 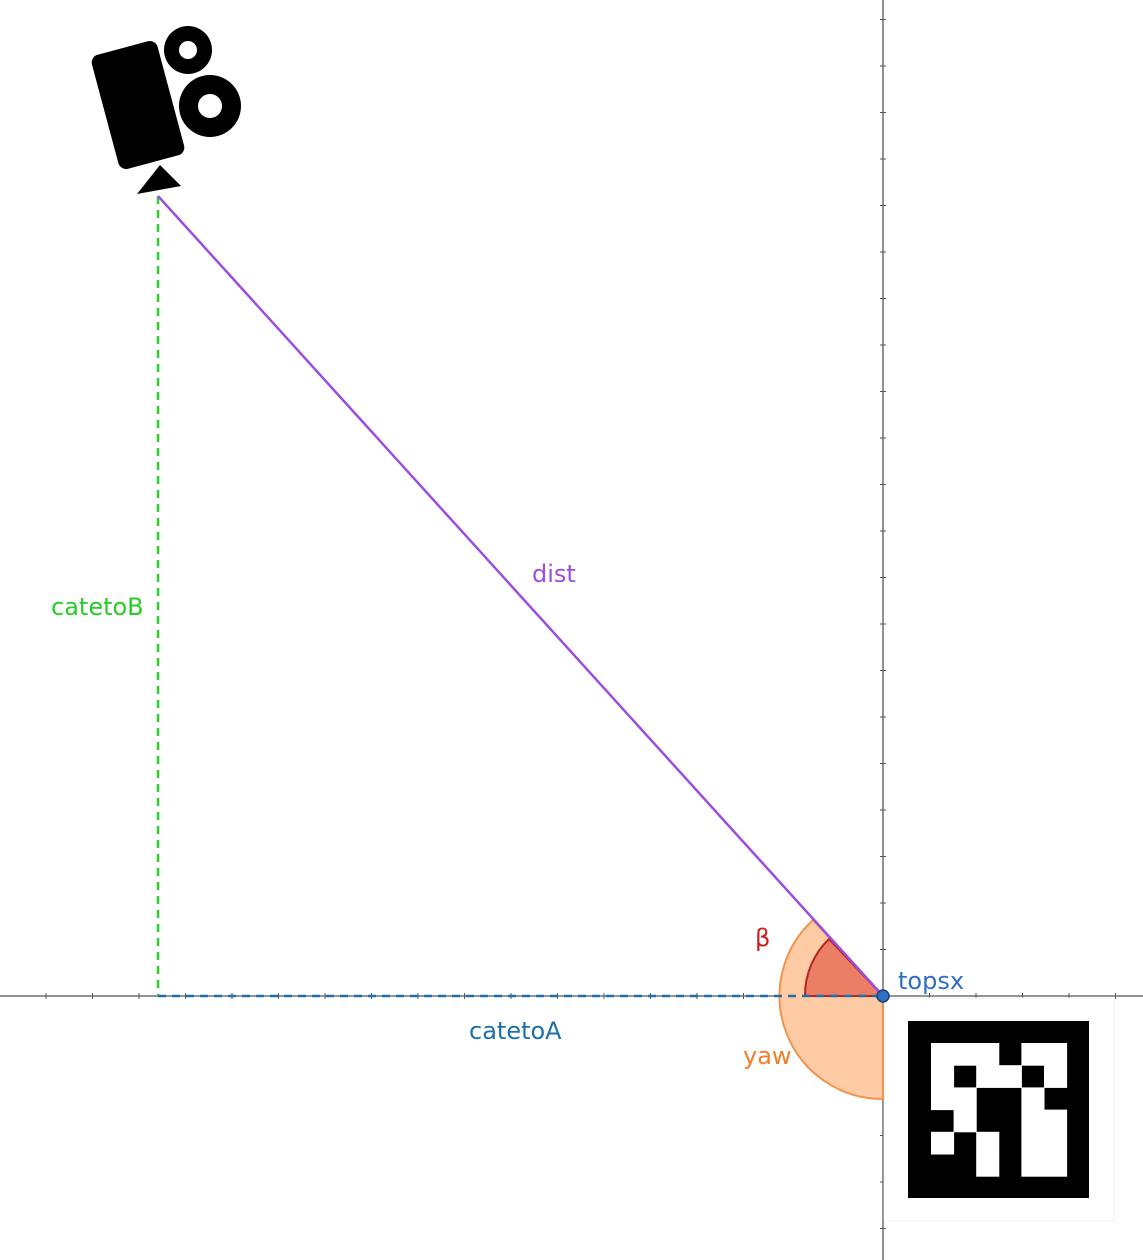 I want to click on yaw-label: yaw, so click(x=767, y=1056).